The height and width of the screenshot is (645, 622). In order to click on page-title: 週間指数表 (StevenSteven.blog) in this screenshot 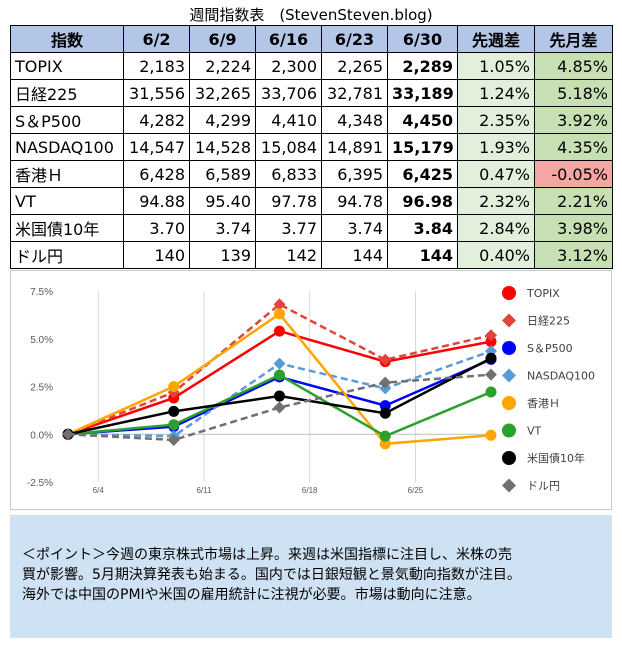, I will do `click(311, 15)`.